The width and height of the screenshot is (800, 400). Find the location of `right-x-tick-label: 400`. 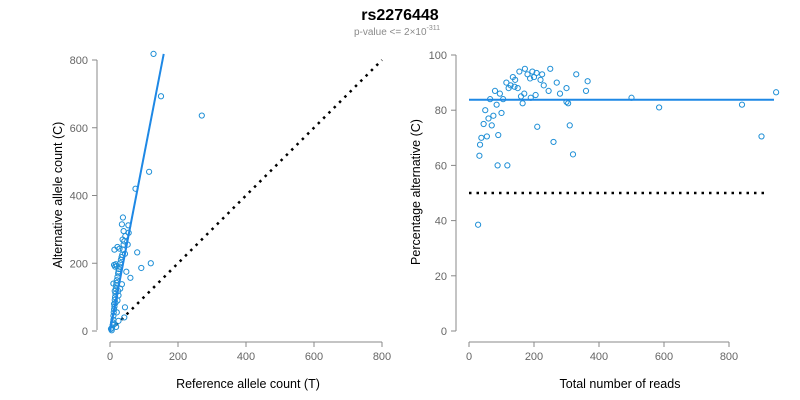

right-x-tick-label: 400 is located at coordinates (599, 357).